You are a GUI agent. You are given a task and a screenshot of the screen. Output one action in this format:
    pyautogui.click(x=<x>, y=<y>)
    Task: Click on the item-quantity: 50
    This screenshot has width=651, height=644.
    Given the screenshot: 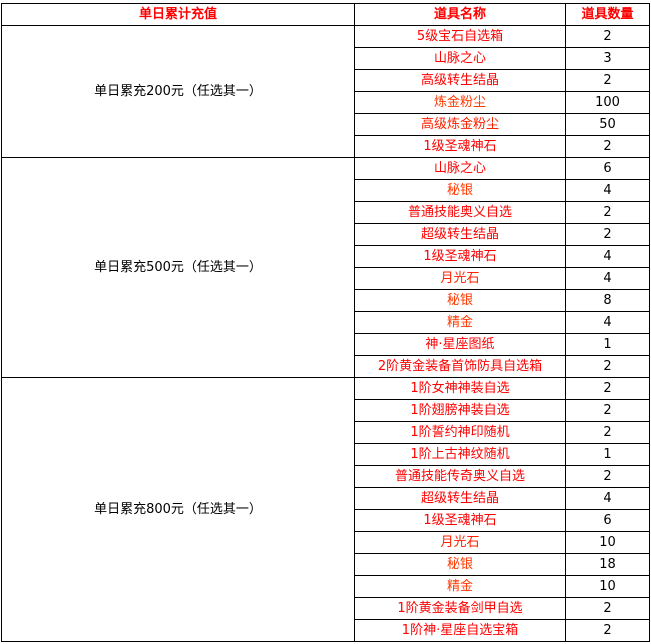 What is the action you would take?
    pyautogui.click(x=607, y=124)
    